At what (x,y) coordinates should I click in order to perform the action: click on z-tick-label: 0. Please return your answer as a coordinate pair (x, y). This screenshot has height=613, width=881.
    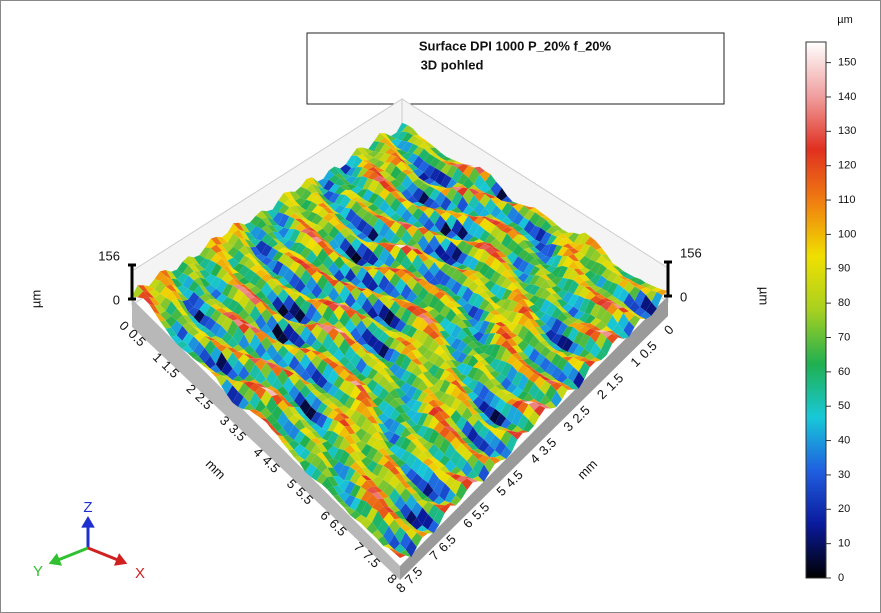
    Looking at the image, I should click on (116, 299).